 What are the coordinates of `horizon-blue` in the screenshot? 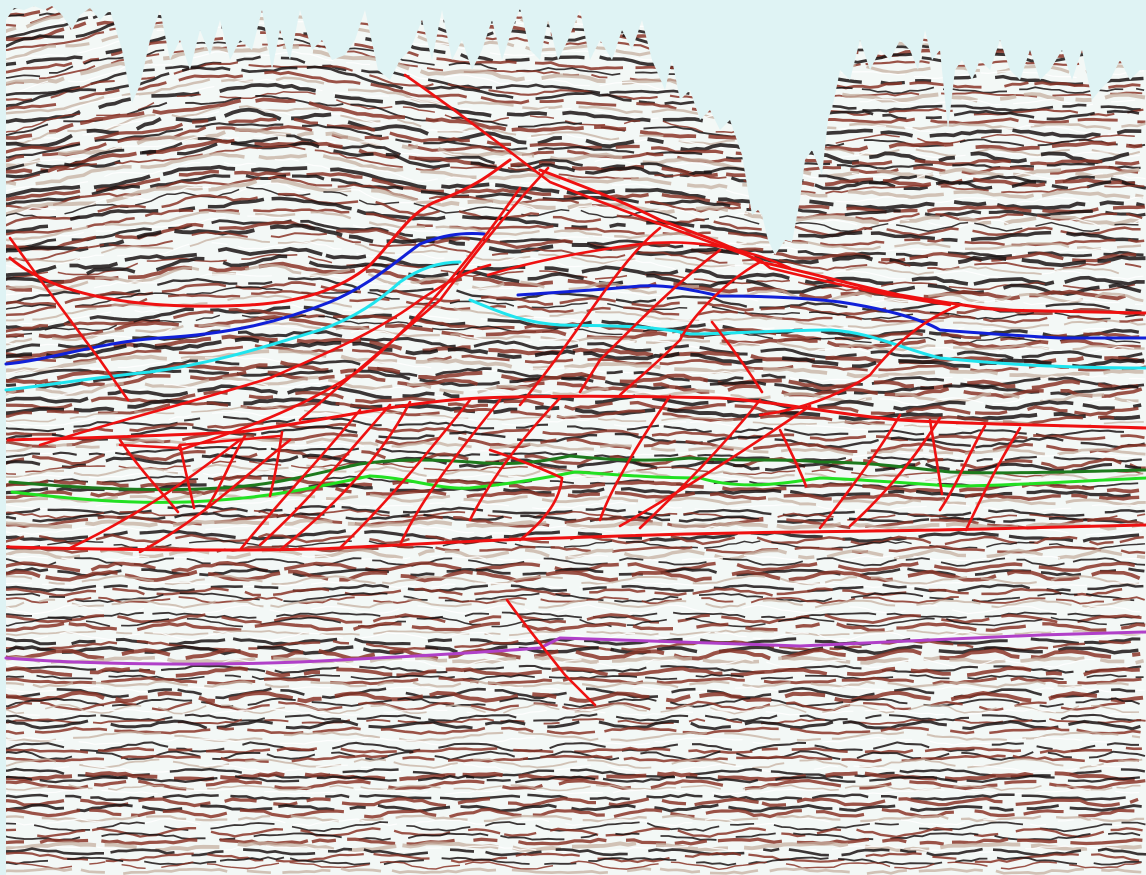 It's located at (245, 299).